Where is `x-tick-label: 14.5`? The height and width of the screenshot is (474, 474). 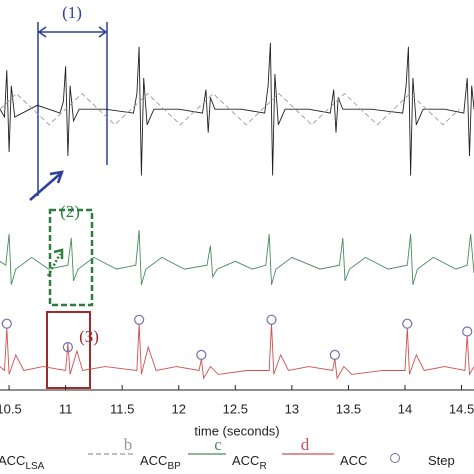
x-tick-label: 14.5 is located at coordinates (461, 408).